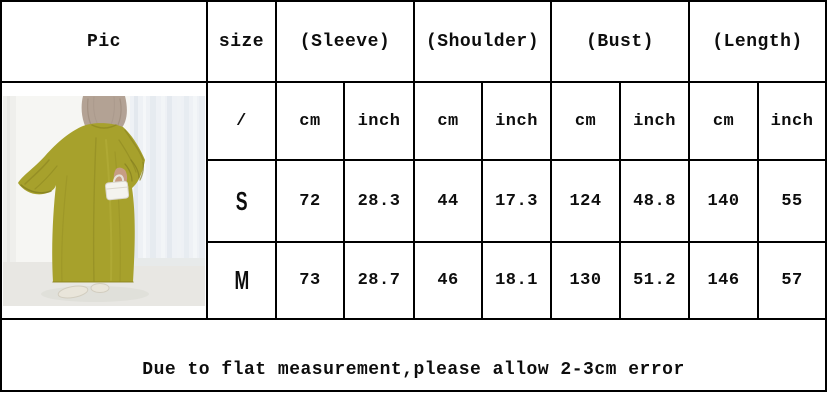 This screenshot has height=401, width=827. I want to click on value-cell: 140, so click(724, 201).